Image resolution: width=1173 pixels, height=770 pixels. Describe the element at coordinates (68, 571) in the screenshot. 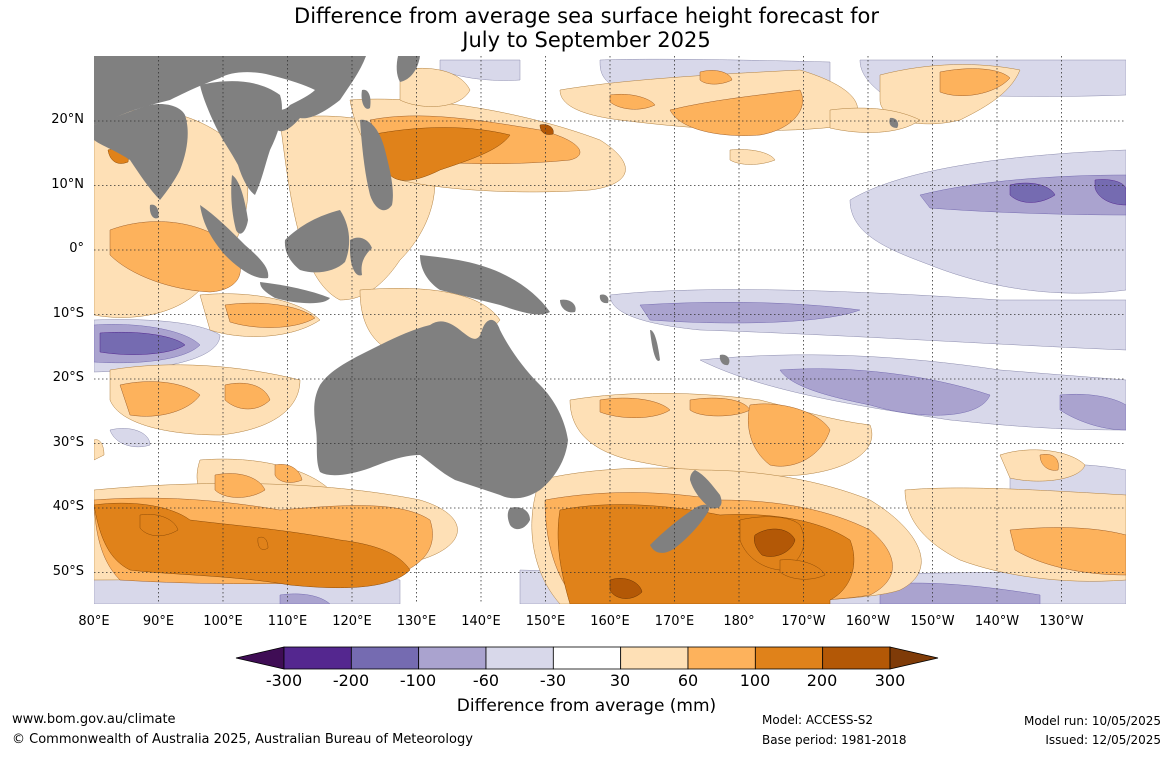

I see `lat-label: 50°S` at that location.